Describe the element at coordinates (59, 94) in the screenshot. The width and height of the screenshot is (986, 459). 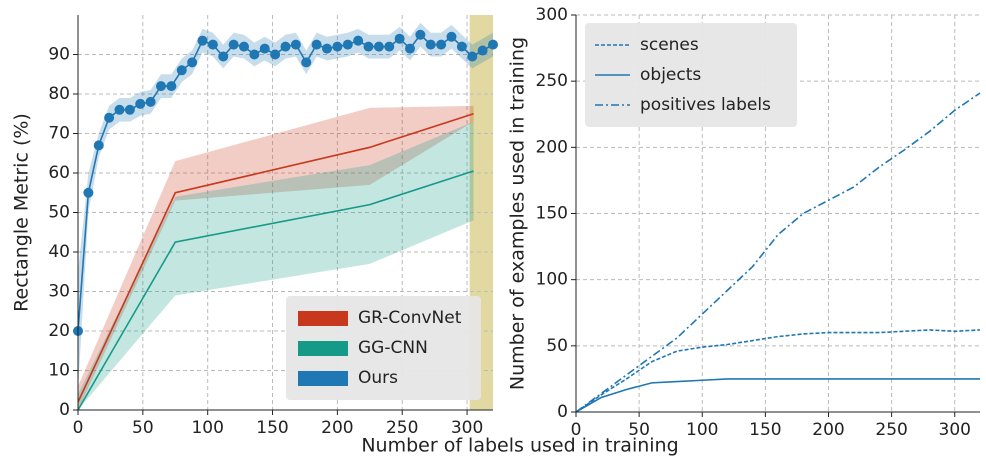
I see `y-tick-label: 80` at that location.